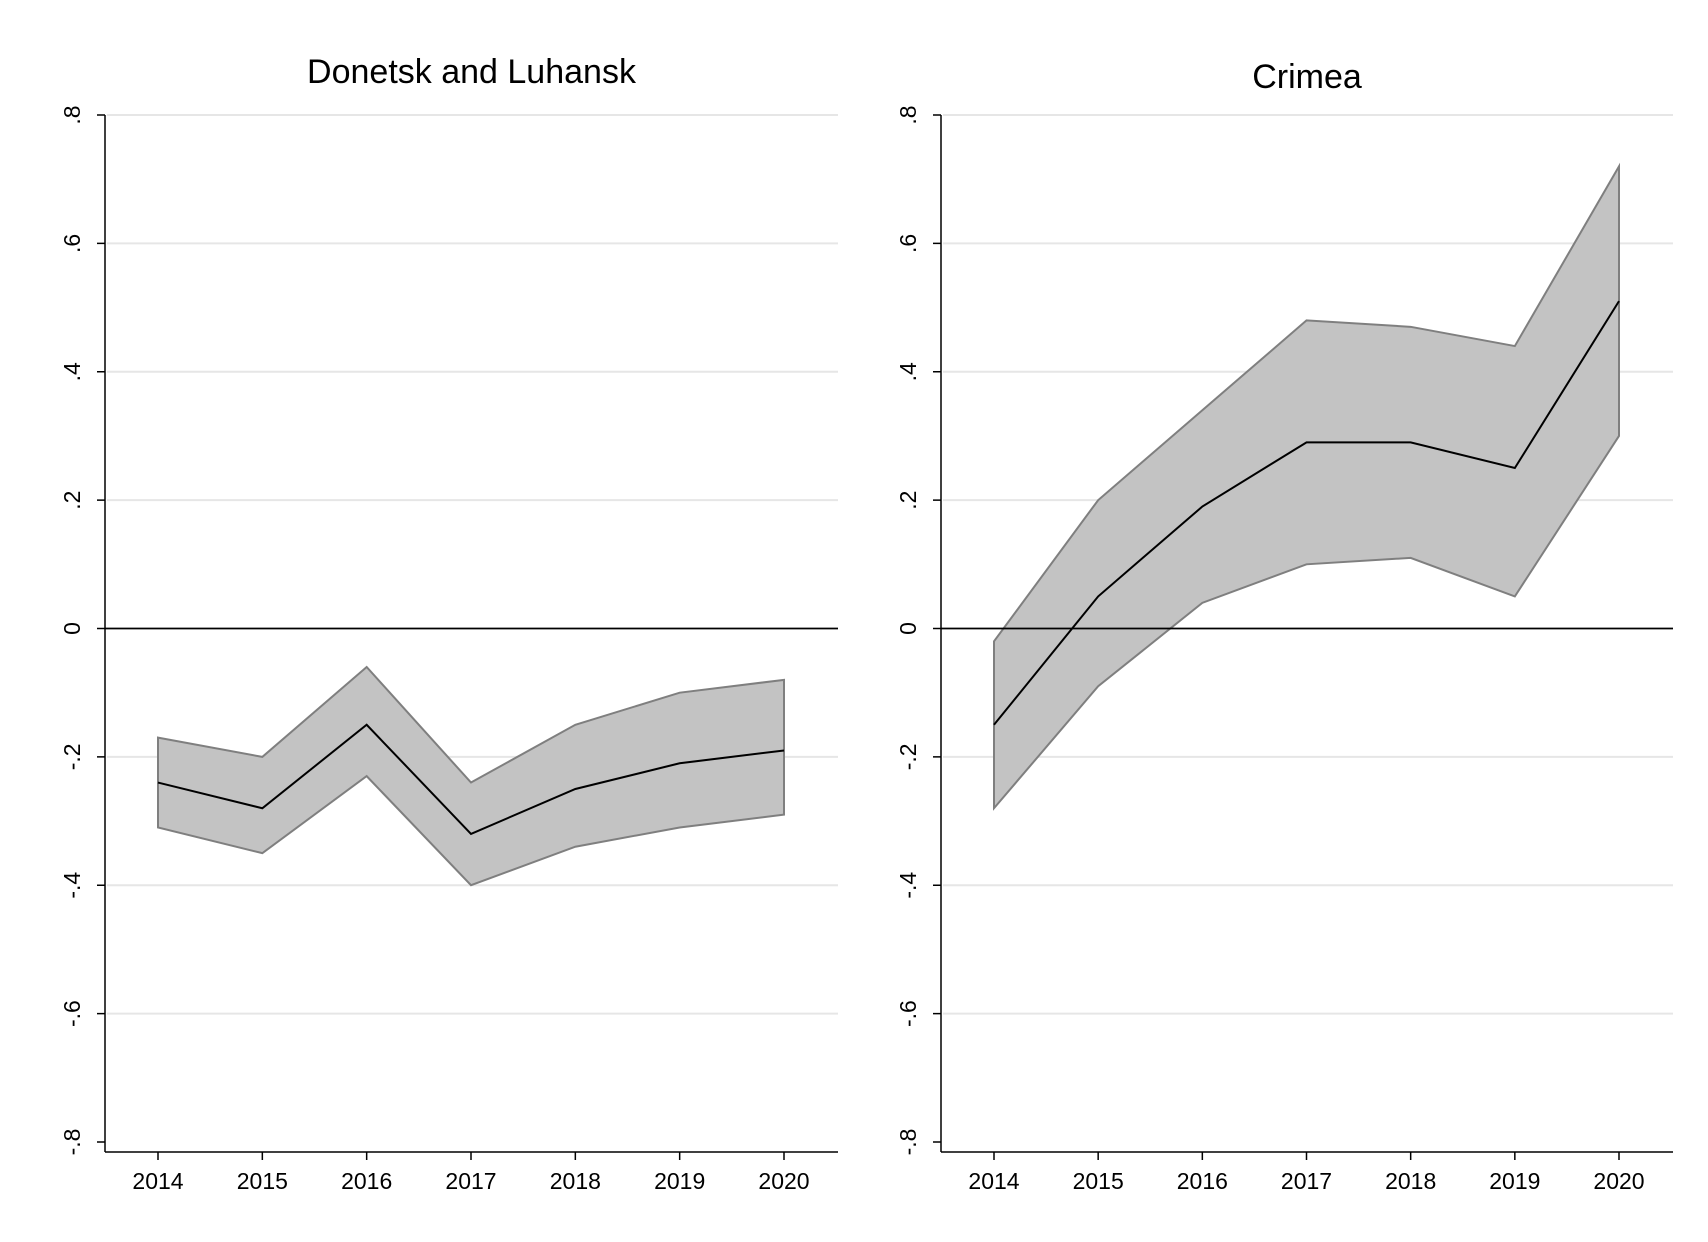 This screenshot has width=1708, height=1242. I want to click on donetsk-luhansk-y-tick-label: .4, so click(72, 371).